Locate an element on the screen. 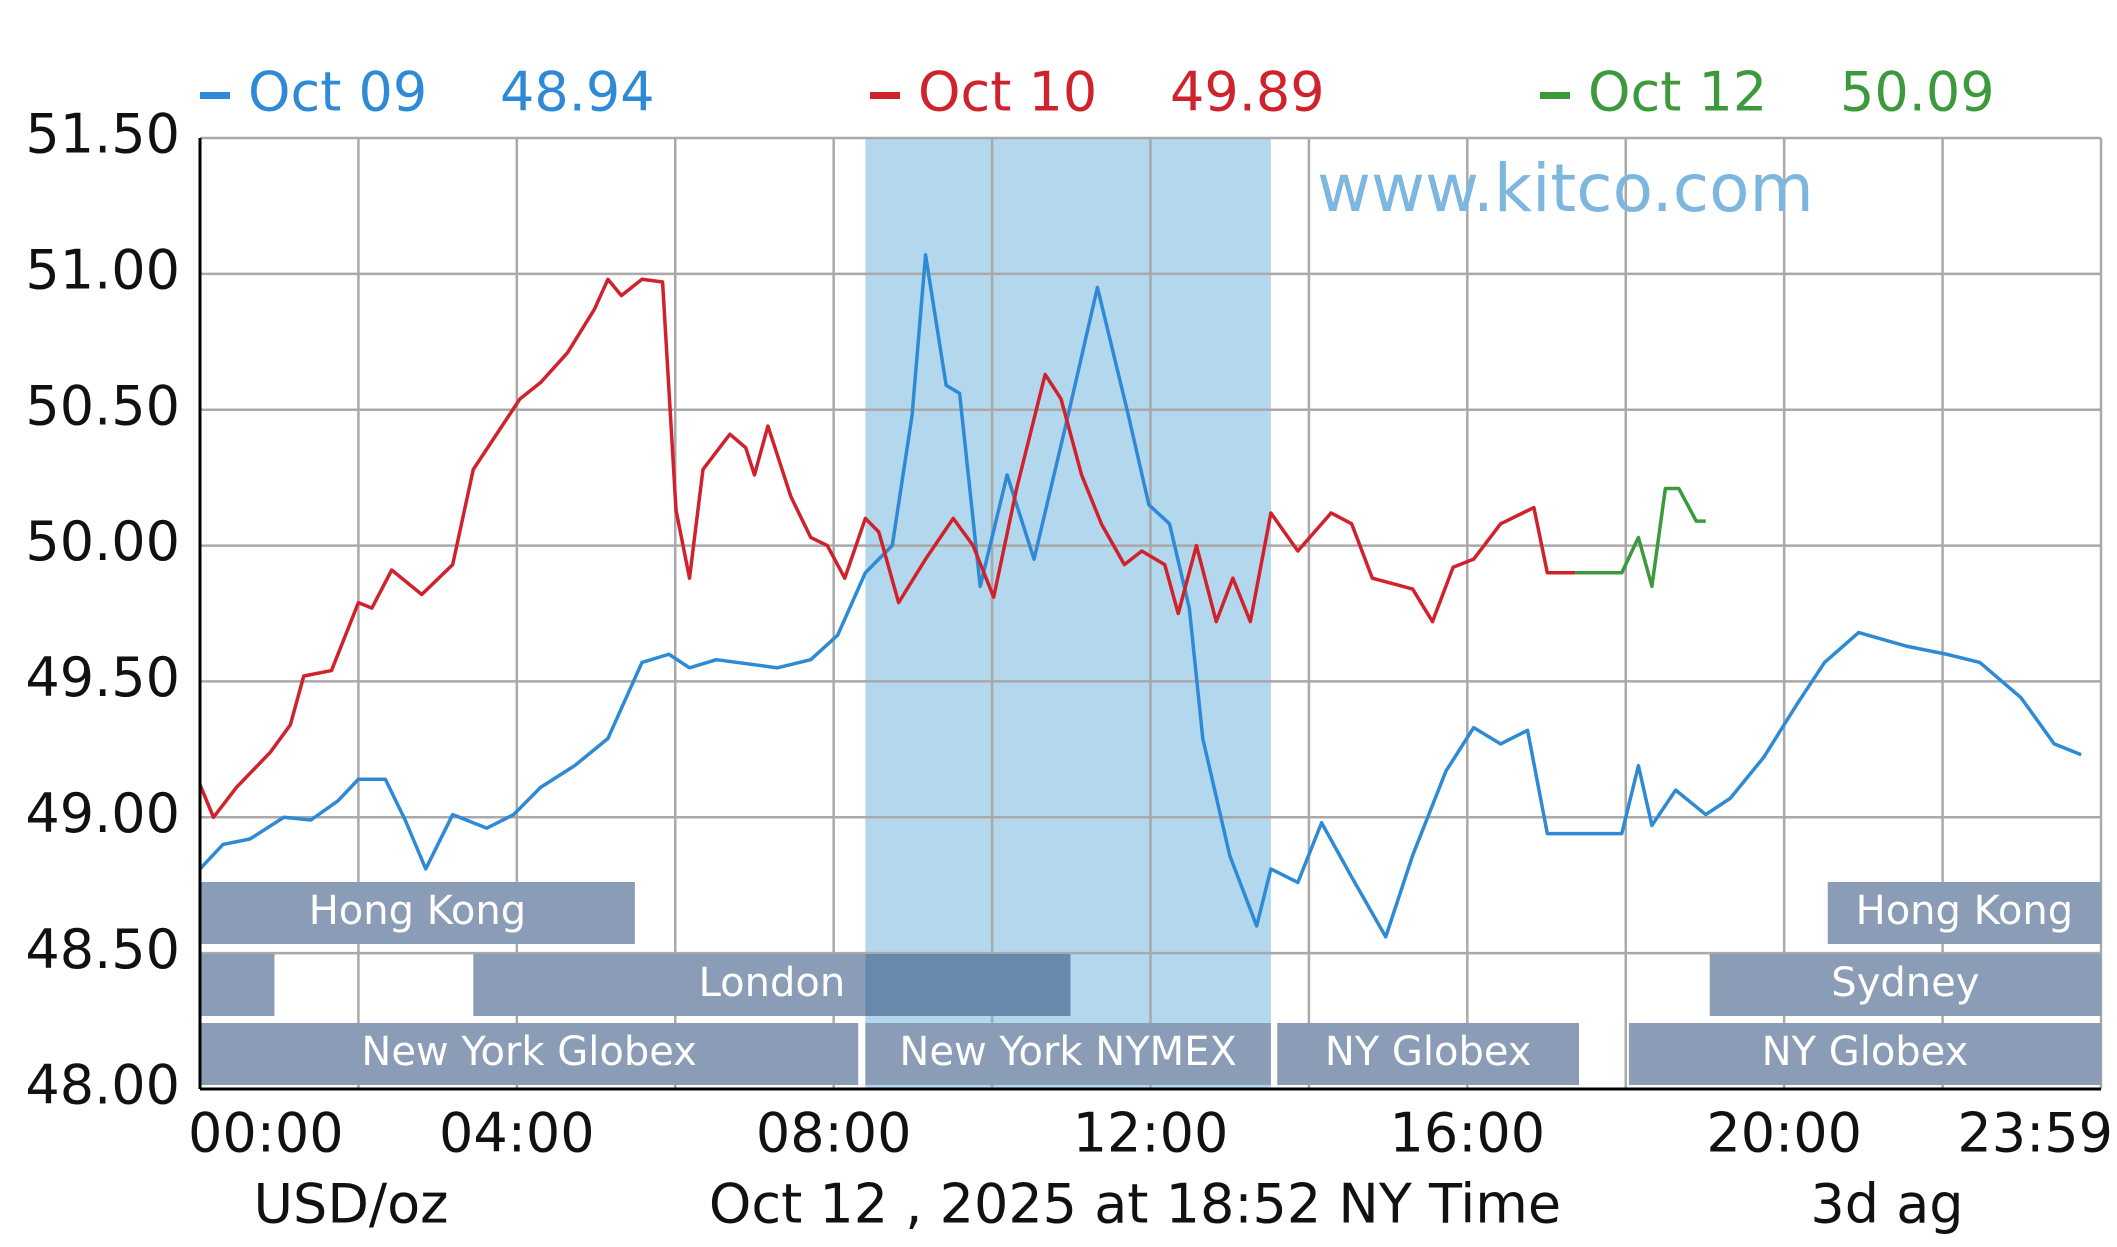 The width and height of the screenshot is (2117, 1247). y-tick-label: 50.50 is located at coordinates (102, 405).